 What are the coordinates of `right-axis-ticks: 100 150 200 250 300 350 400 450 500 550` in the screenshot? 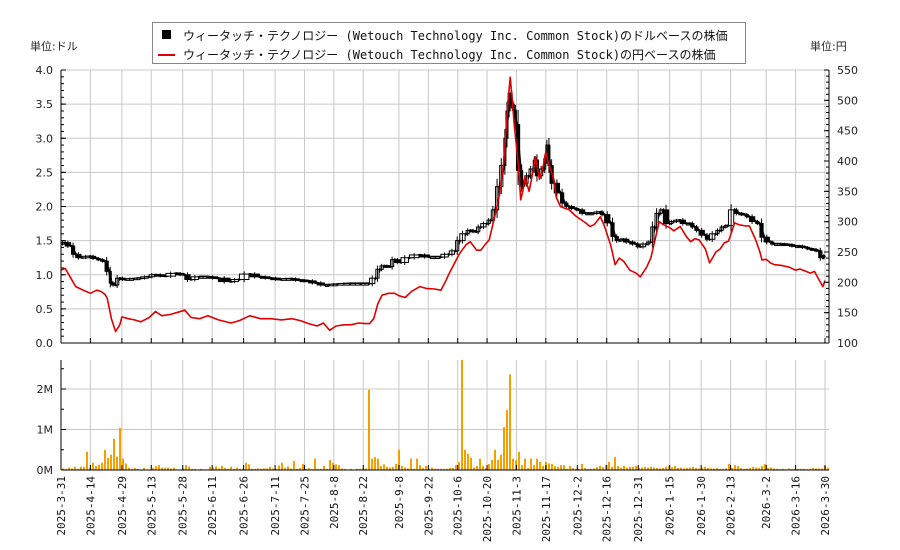 It's located at (841, 207).